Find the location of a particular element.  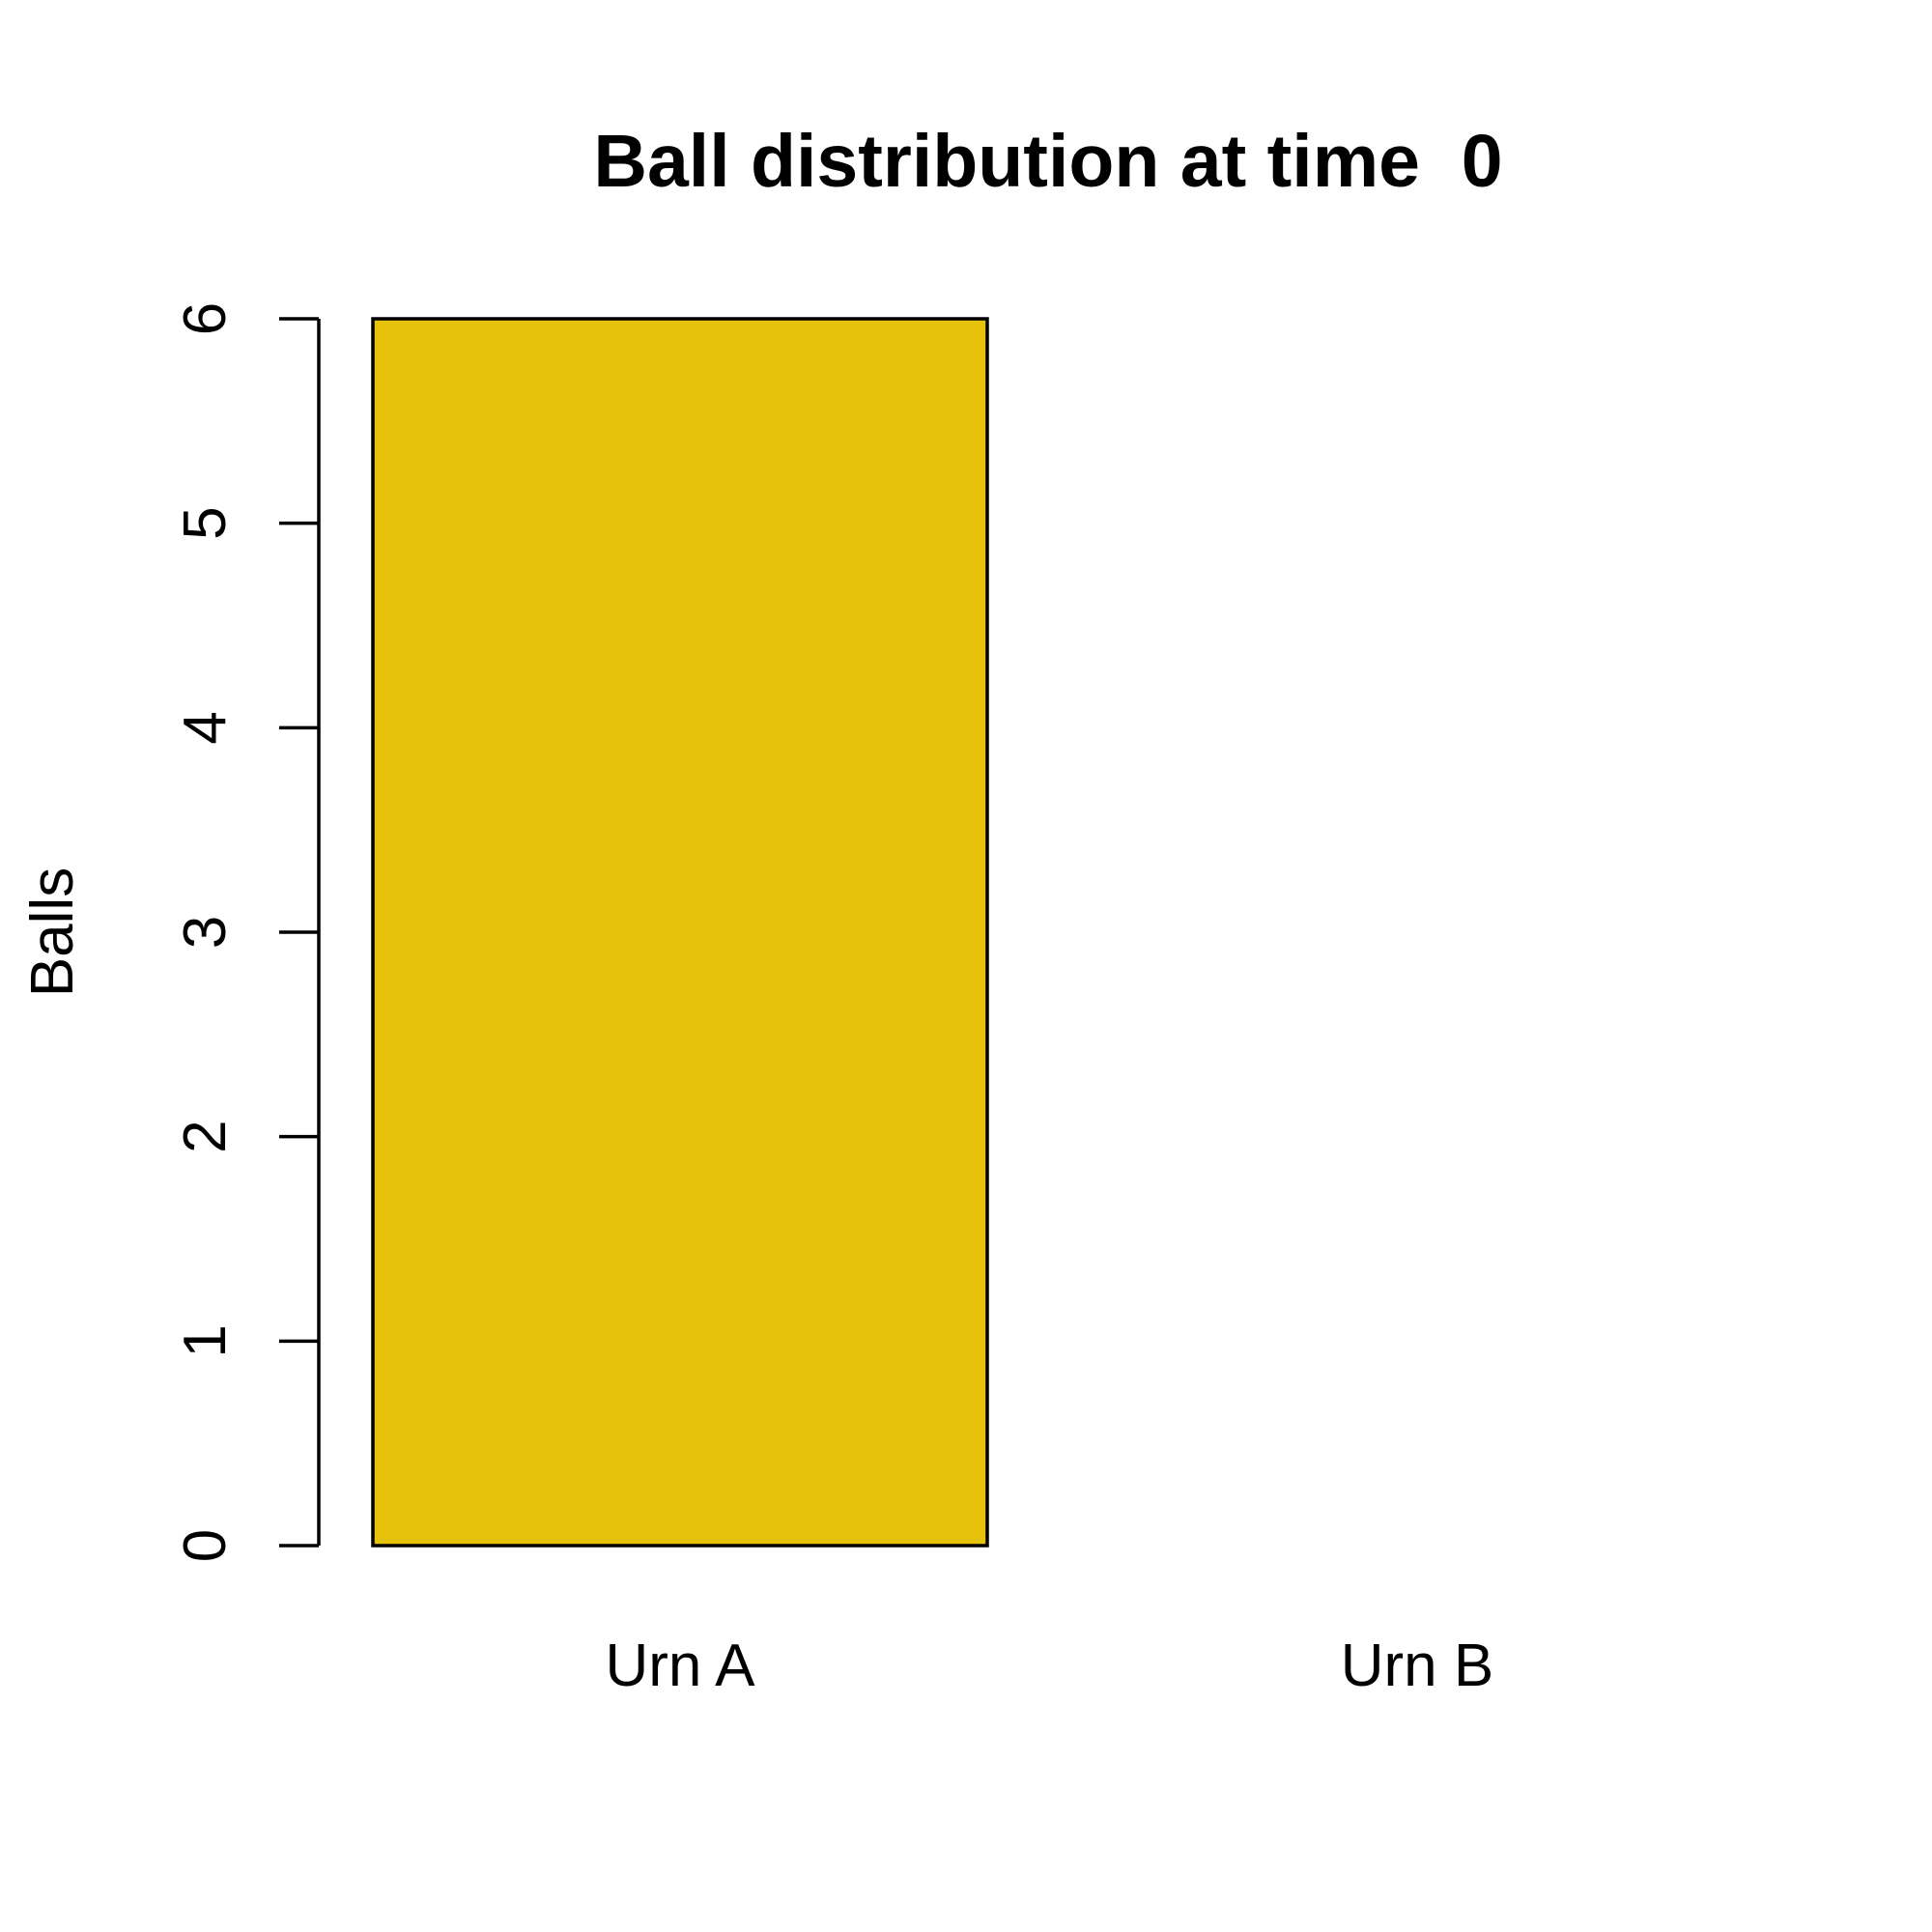

x-tick-label: Urn B is located at coordinates (1417, 1666).